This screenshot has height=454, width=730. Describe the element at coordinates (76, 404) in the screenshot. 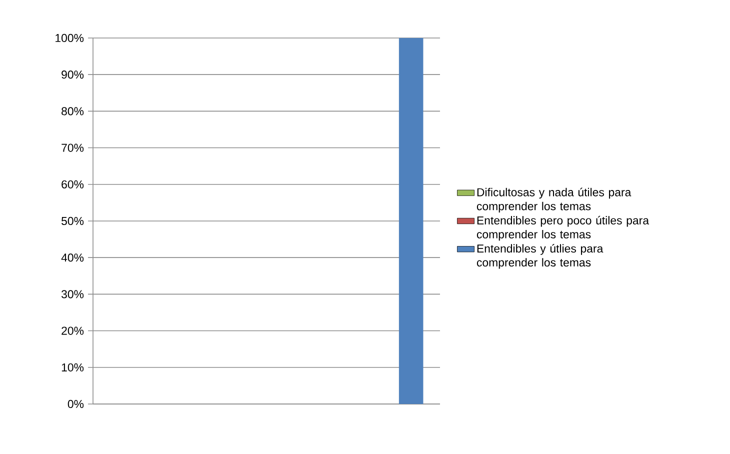

I see `y-tick-label: 0%` at that location.